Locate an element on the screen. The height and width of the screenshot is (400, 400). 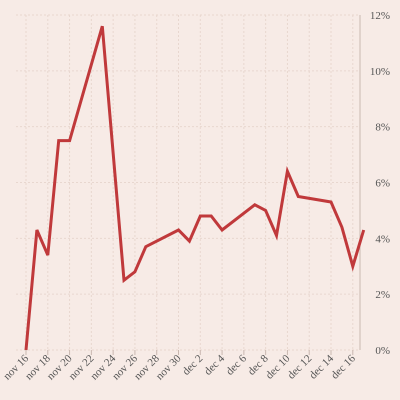
x-tick-label: dec 2 is located at coordinates (192, 365).